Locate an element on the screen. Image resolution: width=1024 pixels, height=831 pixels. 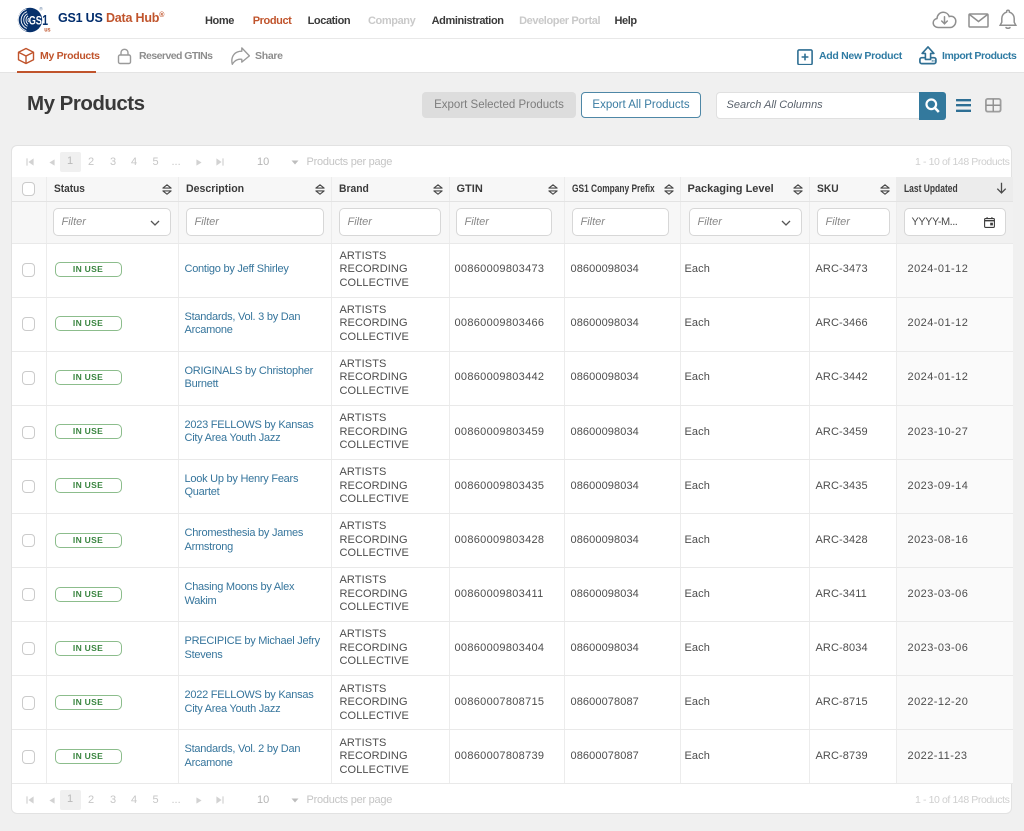
svg-text: 1 is located at coordinates (45, 20).